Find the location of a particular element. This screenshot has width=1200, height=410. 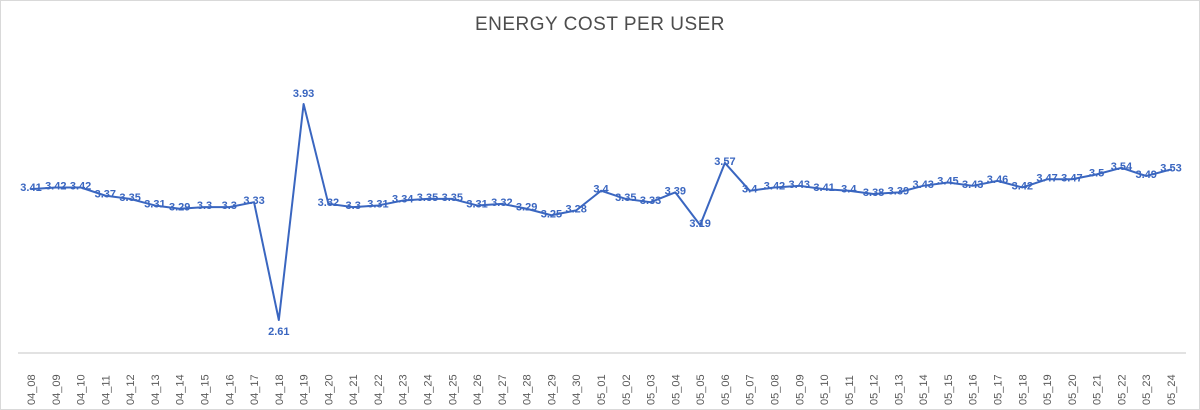

x-axis-tick-label: 04_16 is located at coordinates (230, 389).